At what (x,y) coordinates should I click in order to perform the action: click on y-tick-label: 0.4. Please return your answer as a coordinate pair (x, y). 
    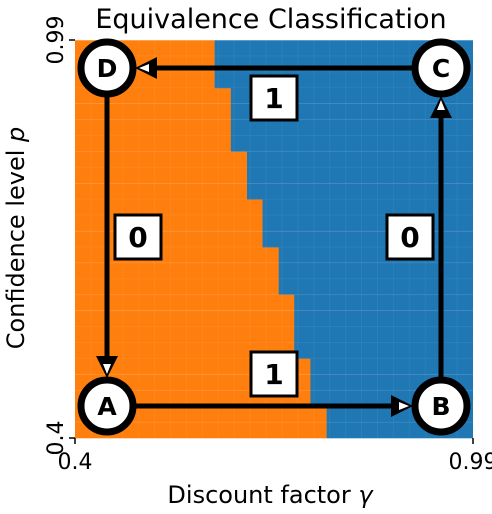
    Looking at the image, I should click on (56, 438).